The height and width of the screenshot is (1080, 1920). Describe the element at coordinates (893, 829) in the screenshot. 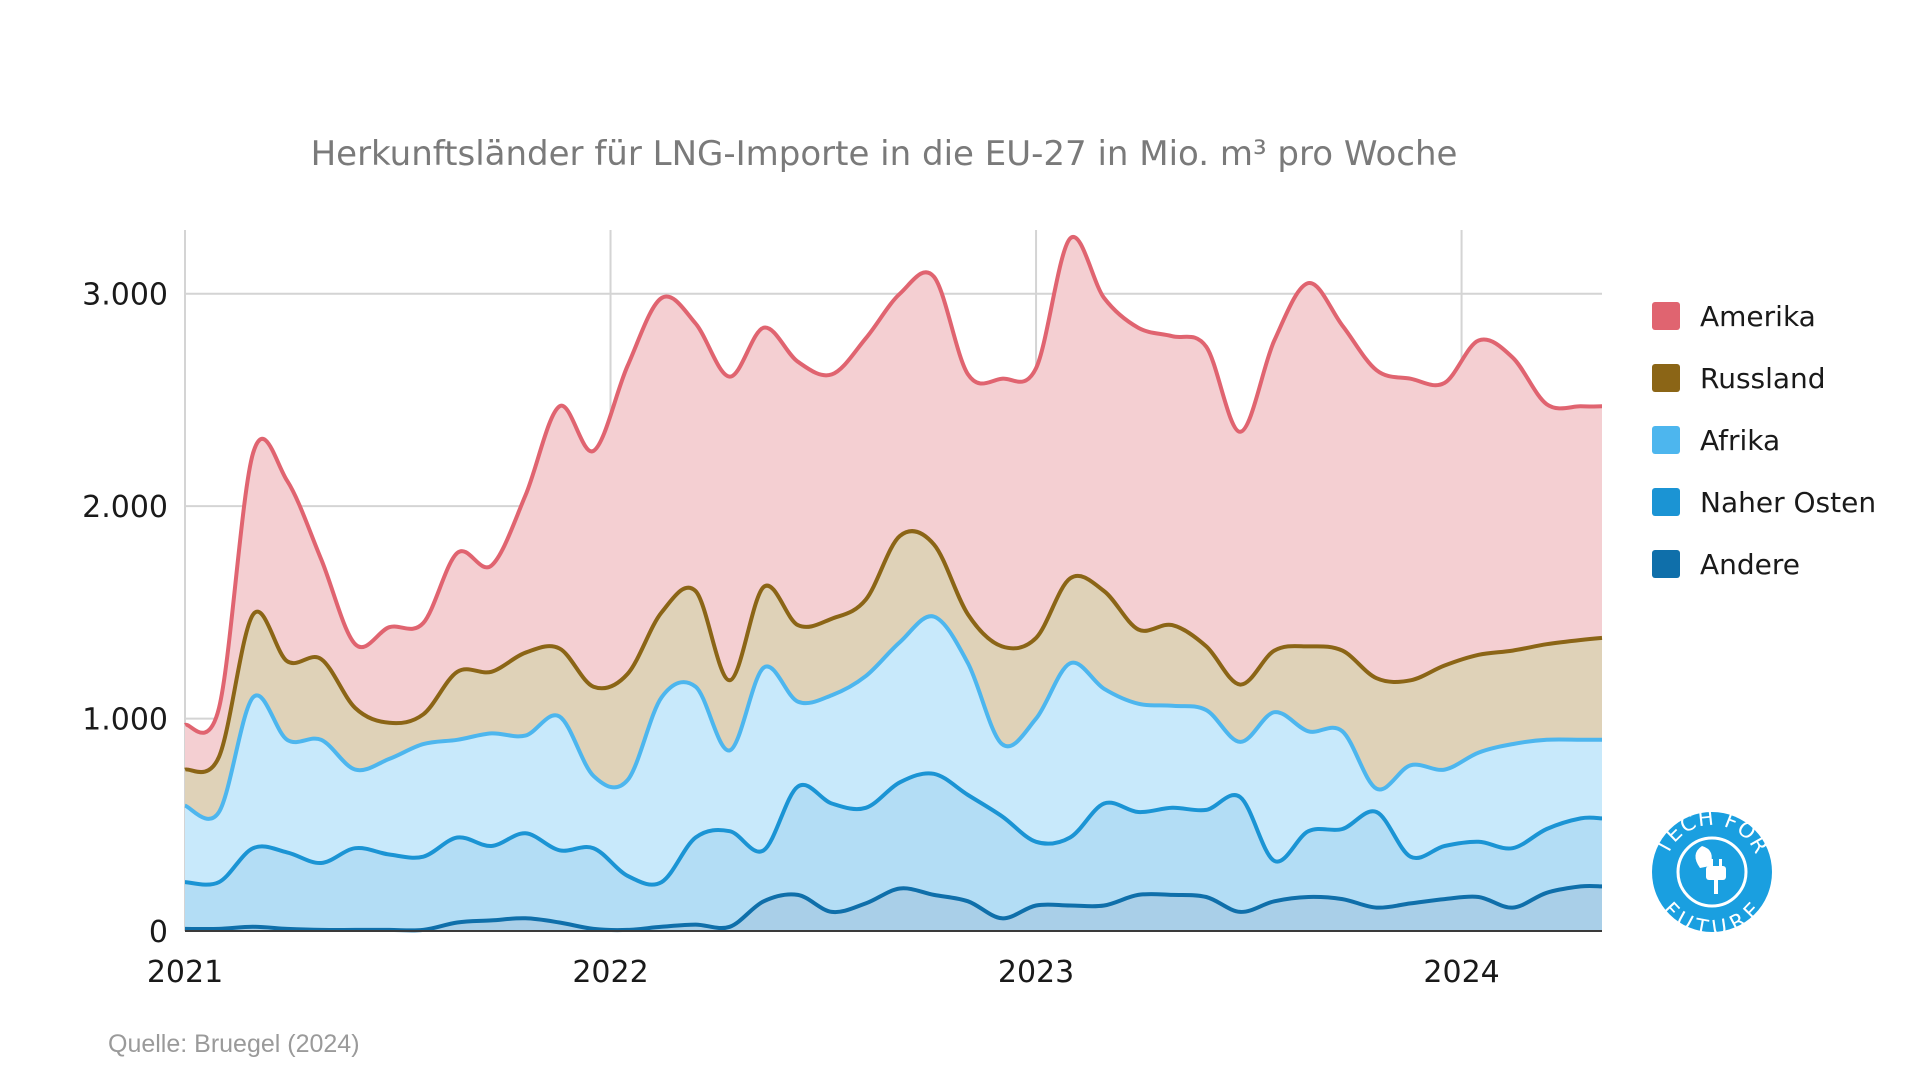

I see `line-naher-osten` at that location.